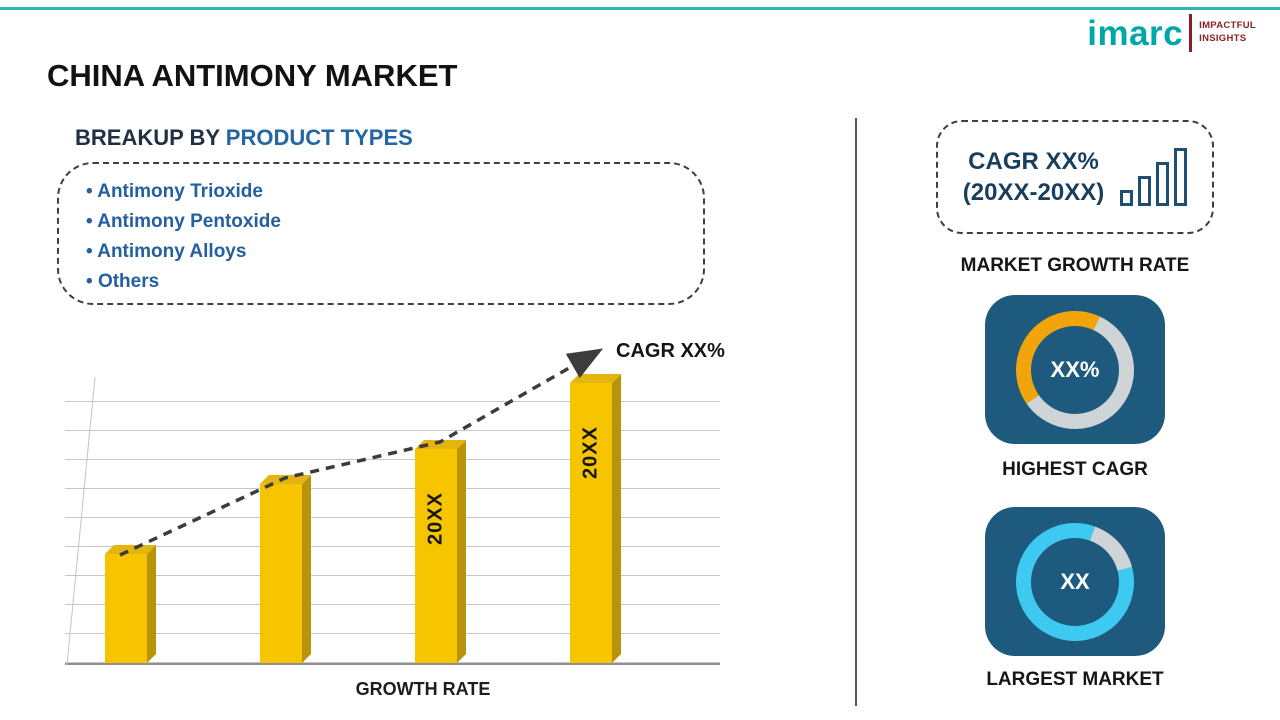 The image size is (1280, 720). What do you see at coordinates (394, 192) in the screenshot?
I see `product-type-item: Antimony Trioxide` at bounding box center [394, 192].